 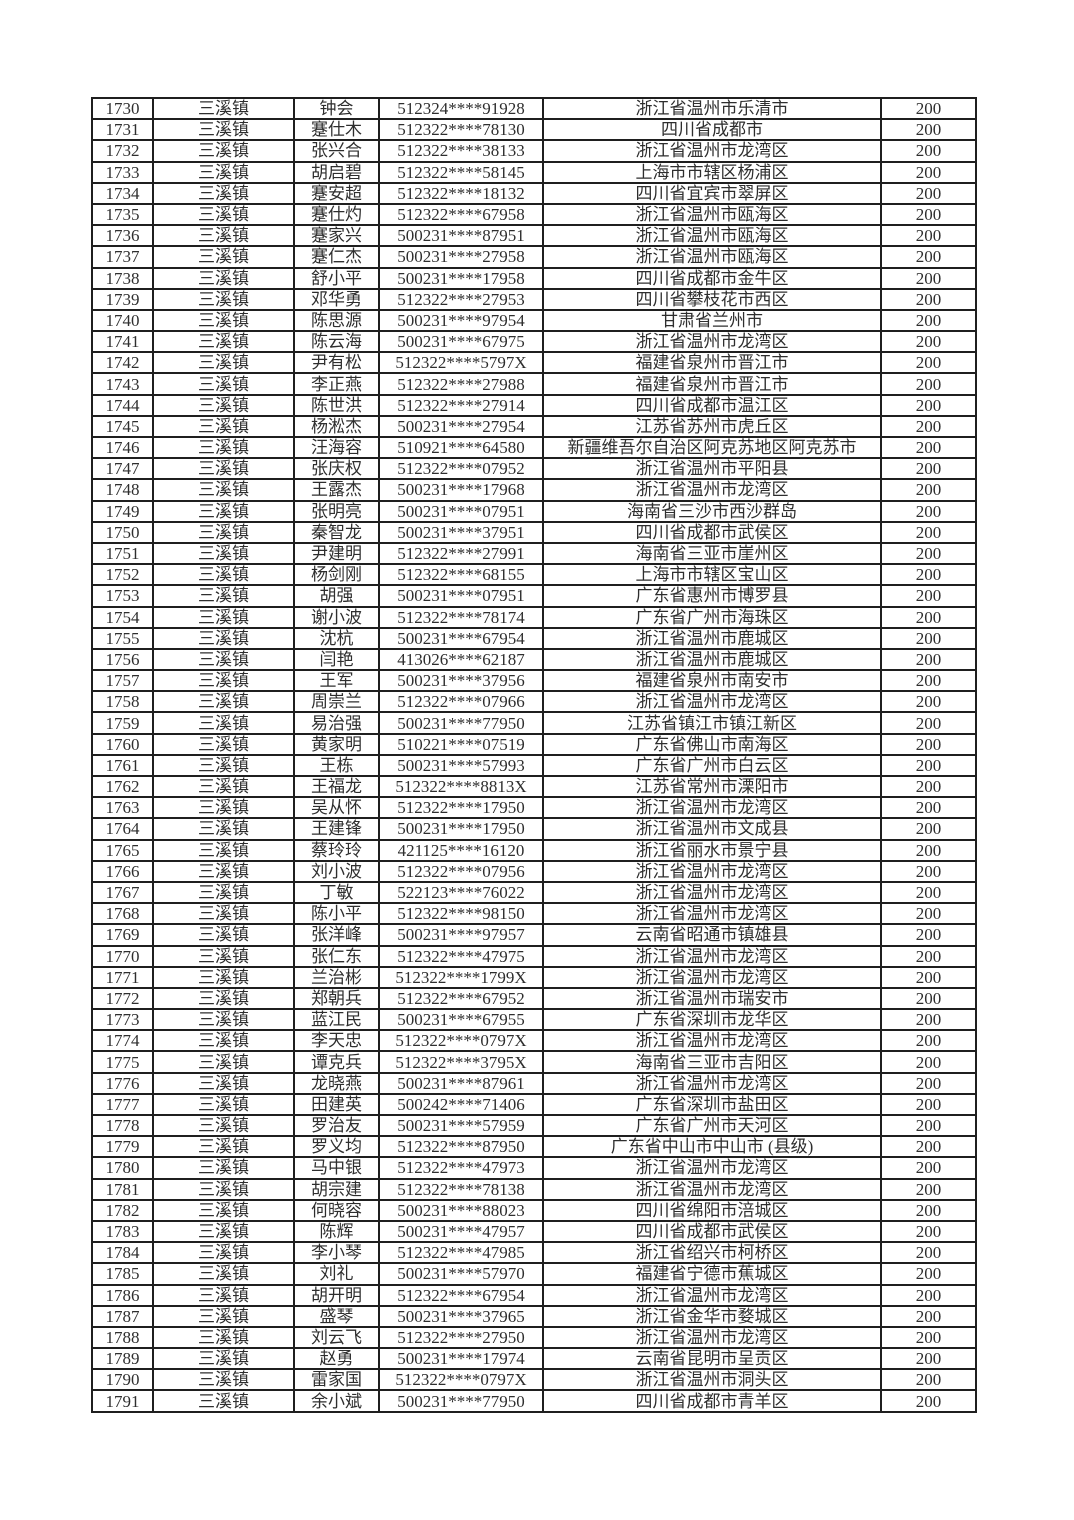 What do you see at coordinates (336, 956) in the screenshot?
I see `person-name-cell: 张仁东` at bounding box center [336, 956].